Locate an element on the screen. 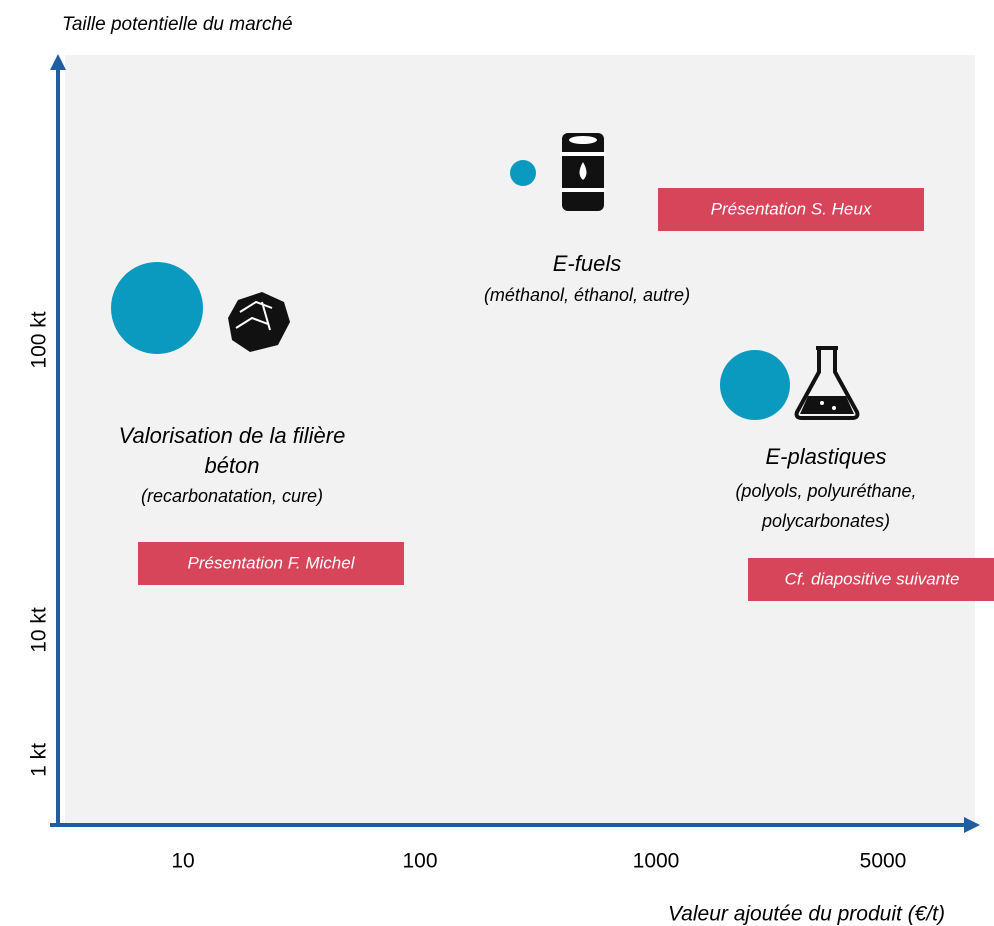 The width and height of the screenshot is (994, 926). group-subtitle: (méthanol, éthanol, autre) is located at coordinates (587, 295).